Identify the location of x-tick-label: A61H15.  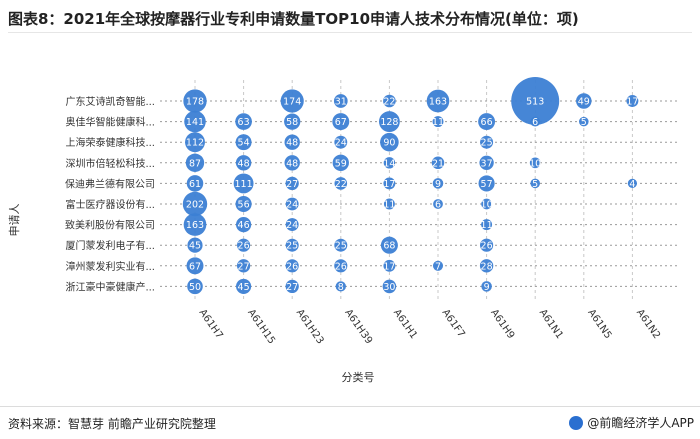
(261, 326).